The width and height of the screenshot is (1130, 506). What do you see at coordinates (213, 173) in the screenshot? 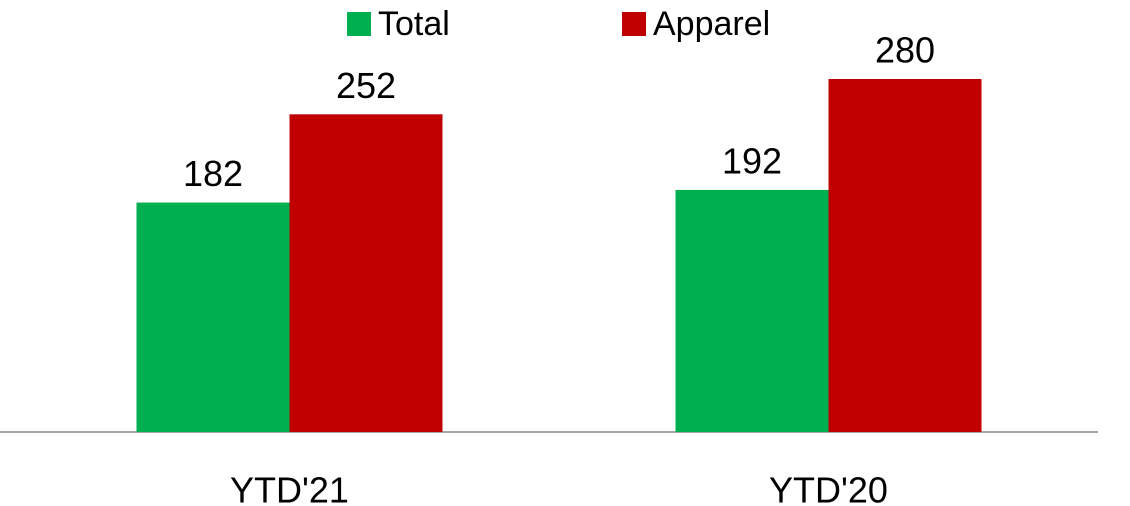
I see `data-label: 182` at bounding box center [213, 173].